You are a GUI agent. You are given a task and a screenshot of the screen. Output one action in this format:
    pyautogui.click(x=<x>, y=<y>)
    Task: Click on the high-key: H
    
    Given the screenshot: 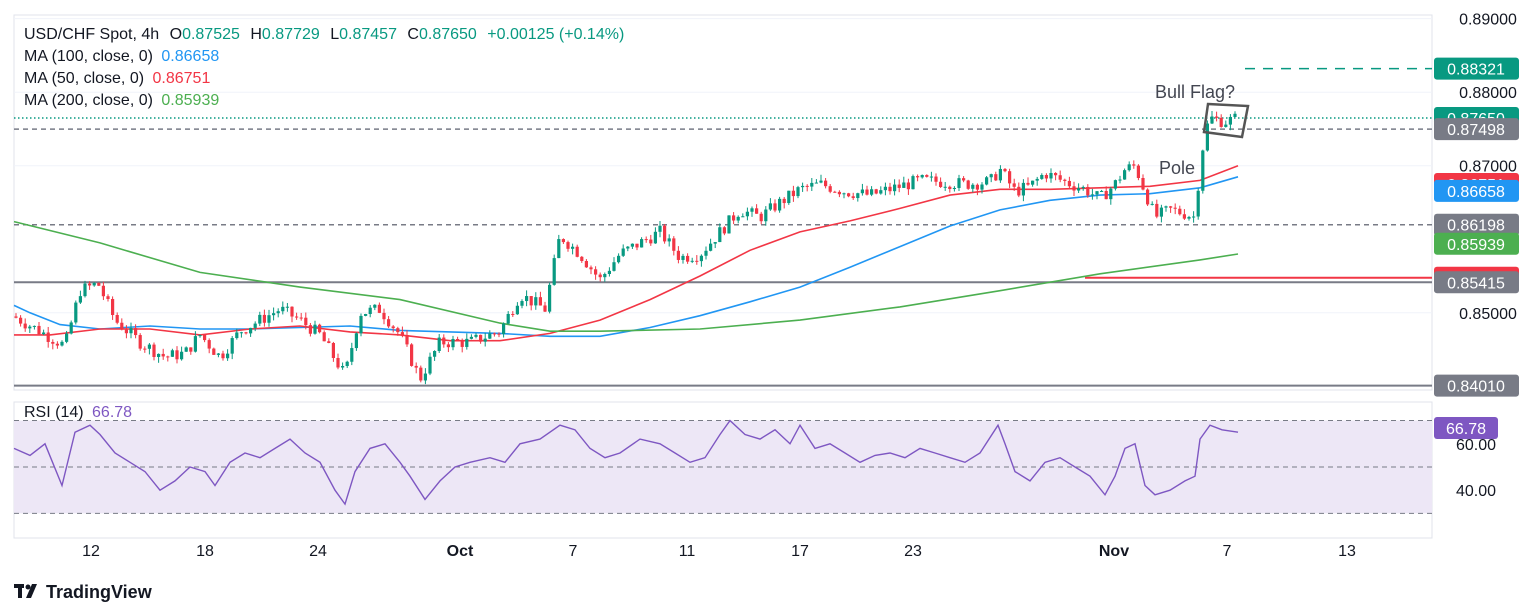 What is the action you would take?
    pyautogui.click(x=256, y=34)
    